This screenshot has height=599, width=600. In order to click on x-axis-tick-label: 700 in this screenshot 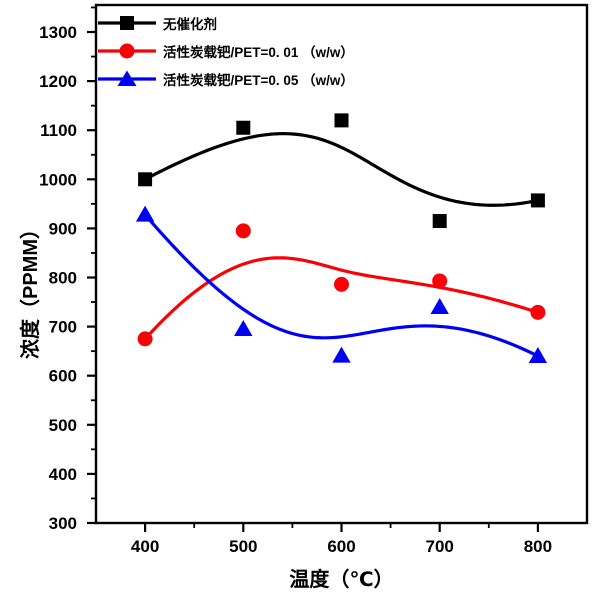, I will do `click(440, 546)`.